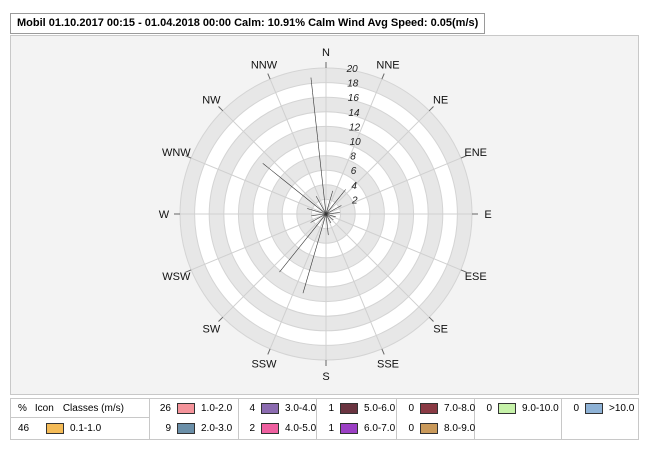 The image size is (652, 450). I want to click on legend-header-classes: Classes (m/s), so click(93, 408).